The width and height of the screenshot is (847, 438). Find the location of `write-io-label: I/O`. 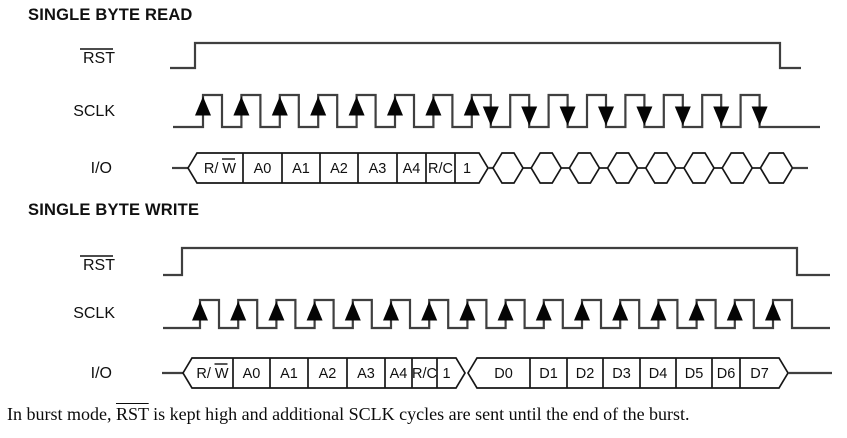

write-io-label: I/O is located at coordinates (101, 373).